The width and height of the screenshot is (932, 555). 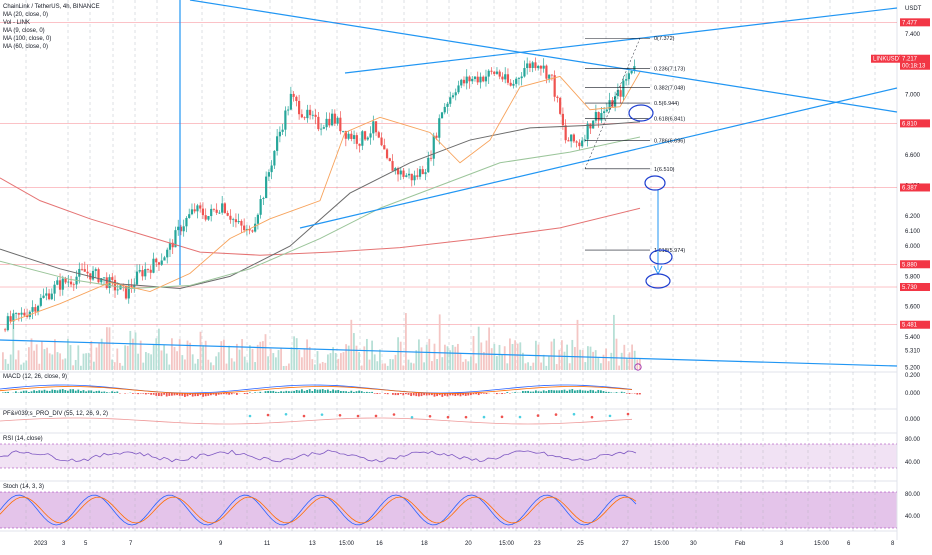 What do you see at coordinates (662, 544) in the screenshot?
I see `time-axis-label: 15:00` at bounding box center [662, 544].